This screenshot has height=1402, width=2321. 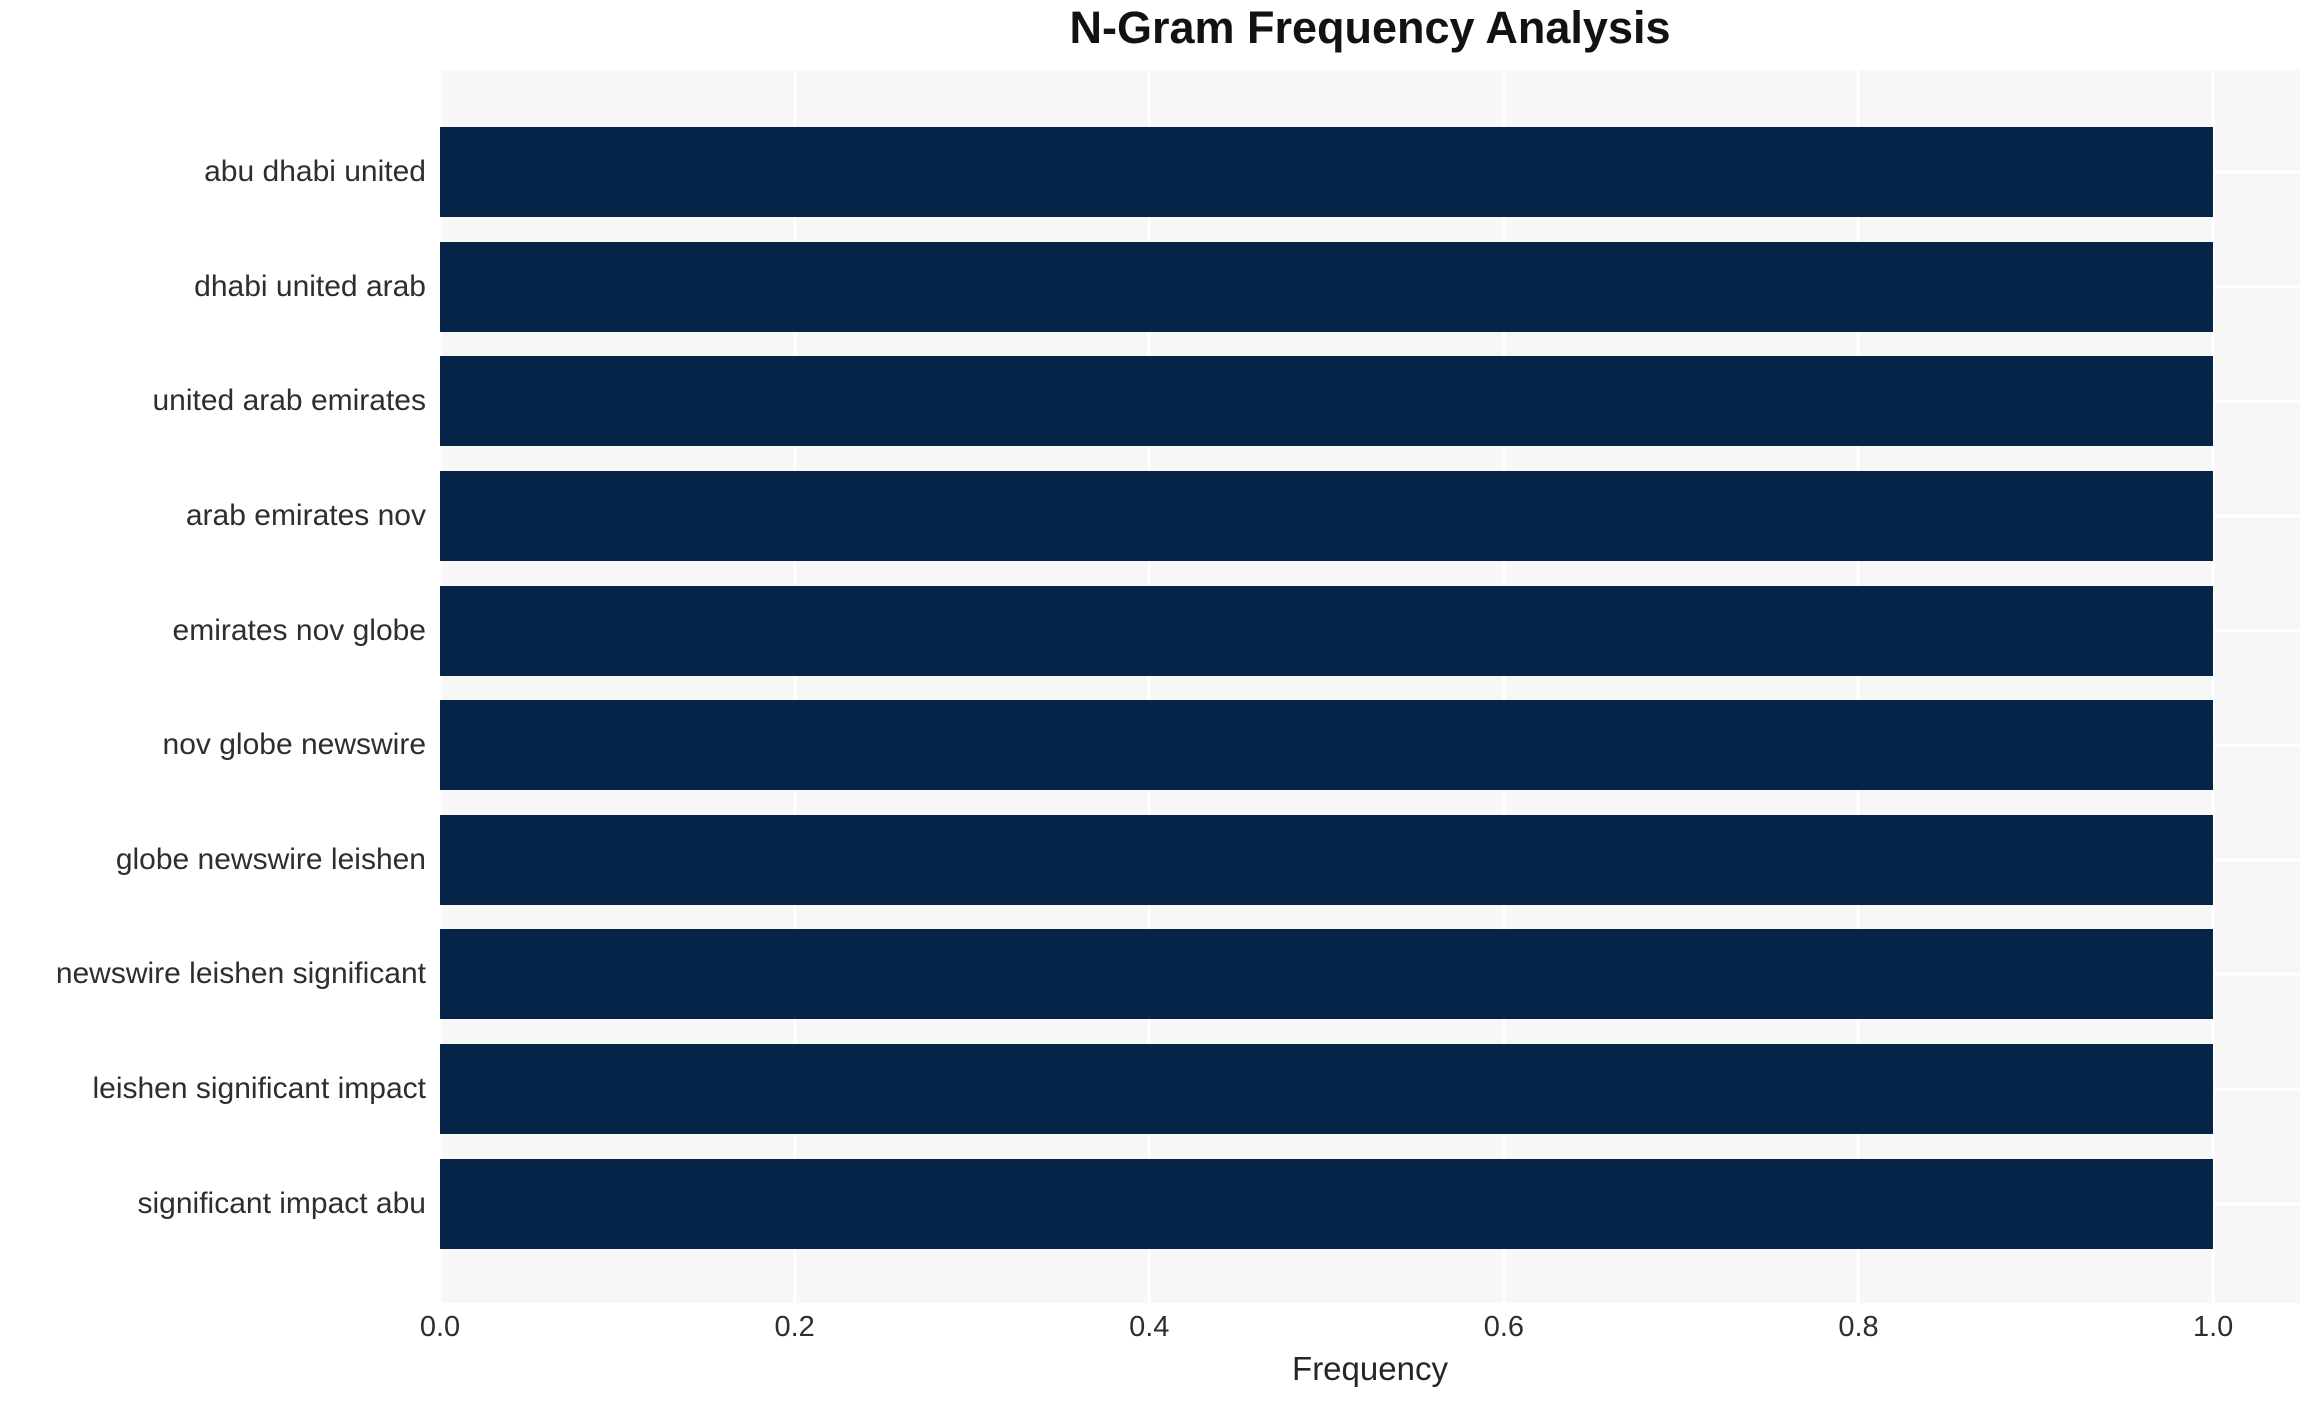 I want to click on bar-newswire-leishen-significant, so click(x=1327, y=974).